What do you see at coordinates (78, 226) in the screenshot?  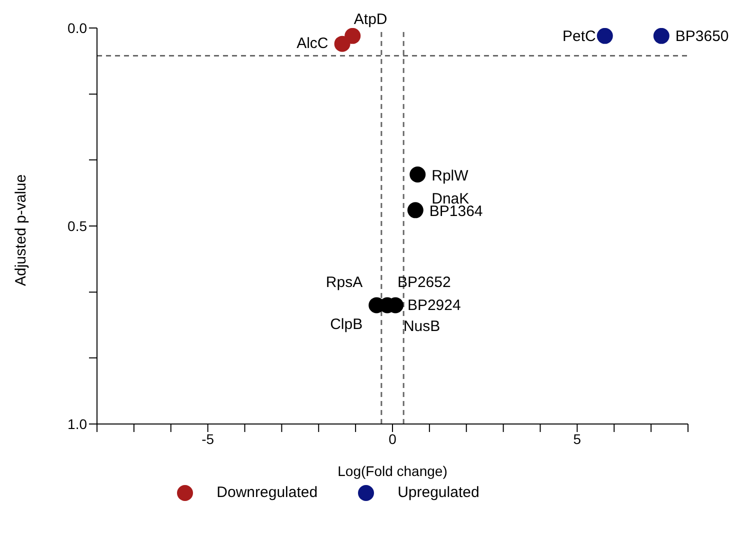 I see `y-tick-label: 0.5` at bounding box center [78, 226].